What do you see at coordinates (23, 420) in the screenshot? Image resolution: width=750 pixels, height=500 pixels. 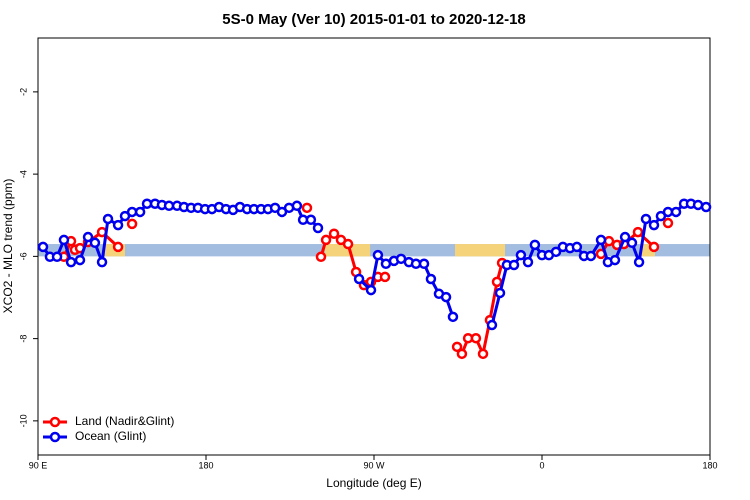 I see `y-tick-label: -10` at bounding box center [23, 420].